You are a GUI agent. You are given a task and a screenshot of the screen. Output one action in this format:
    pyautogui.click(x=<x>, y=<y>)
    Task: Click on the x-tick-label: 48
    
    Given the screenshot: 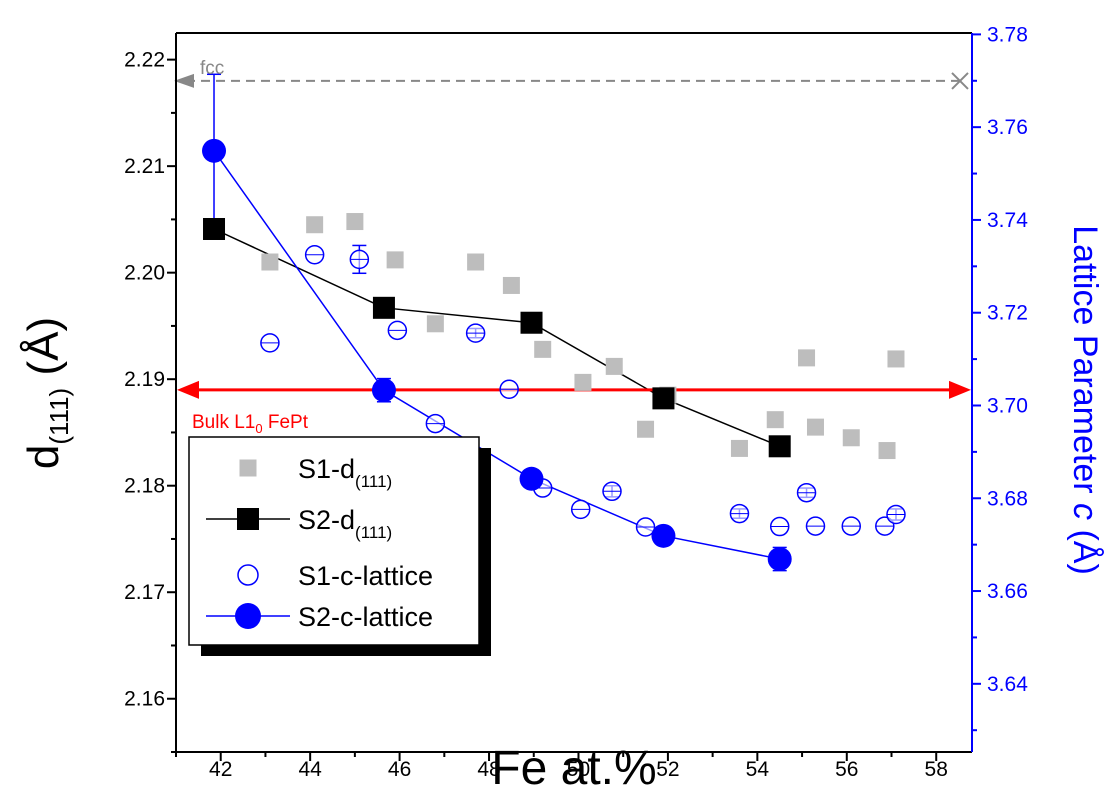 What is the action you would take?
    pyautogui.click(x=488, y=769)
    